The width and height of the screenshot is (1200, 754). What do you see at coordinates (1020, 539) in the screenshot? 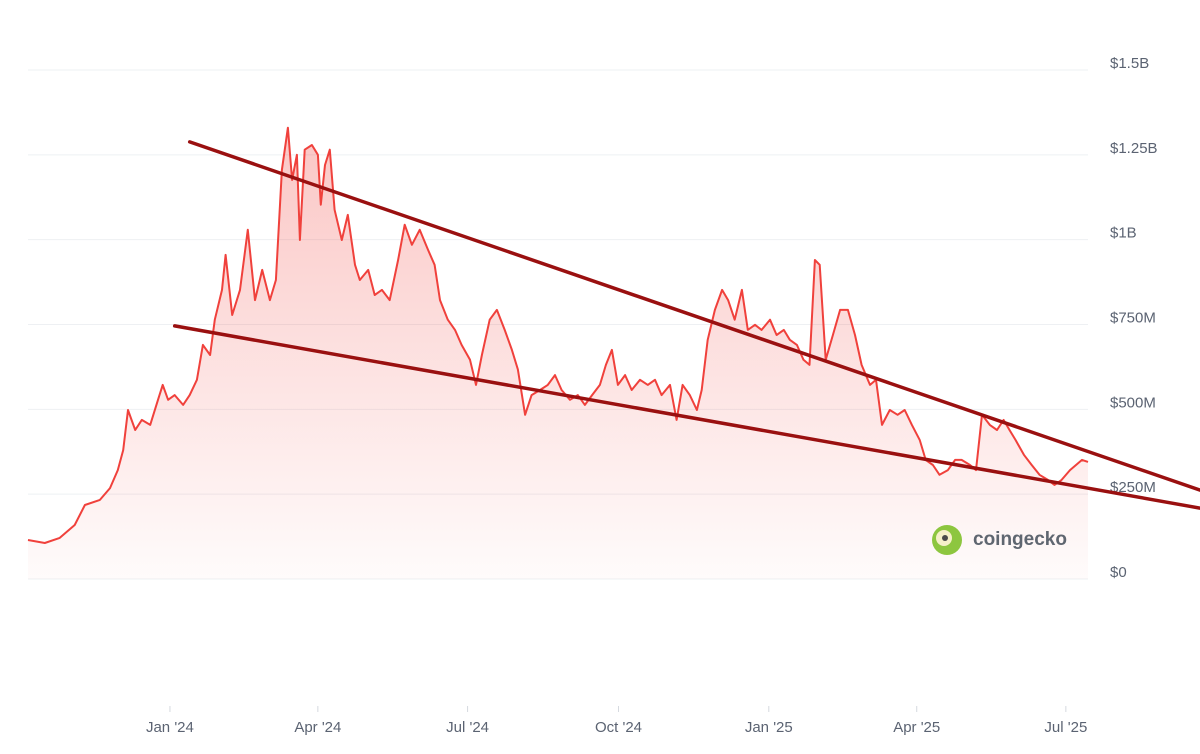
I see `watermark-text: coingecko` at bounding box center [1020, 539].